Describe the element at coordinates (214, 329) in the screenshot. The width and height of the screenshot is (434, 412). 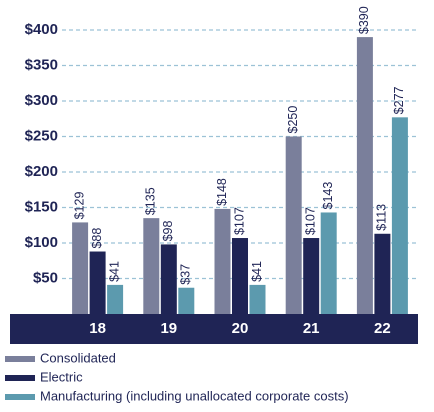
I see `category-band` at that location.